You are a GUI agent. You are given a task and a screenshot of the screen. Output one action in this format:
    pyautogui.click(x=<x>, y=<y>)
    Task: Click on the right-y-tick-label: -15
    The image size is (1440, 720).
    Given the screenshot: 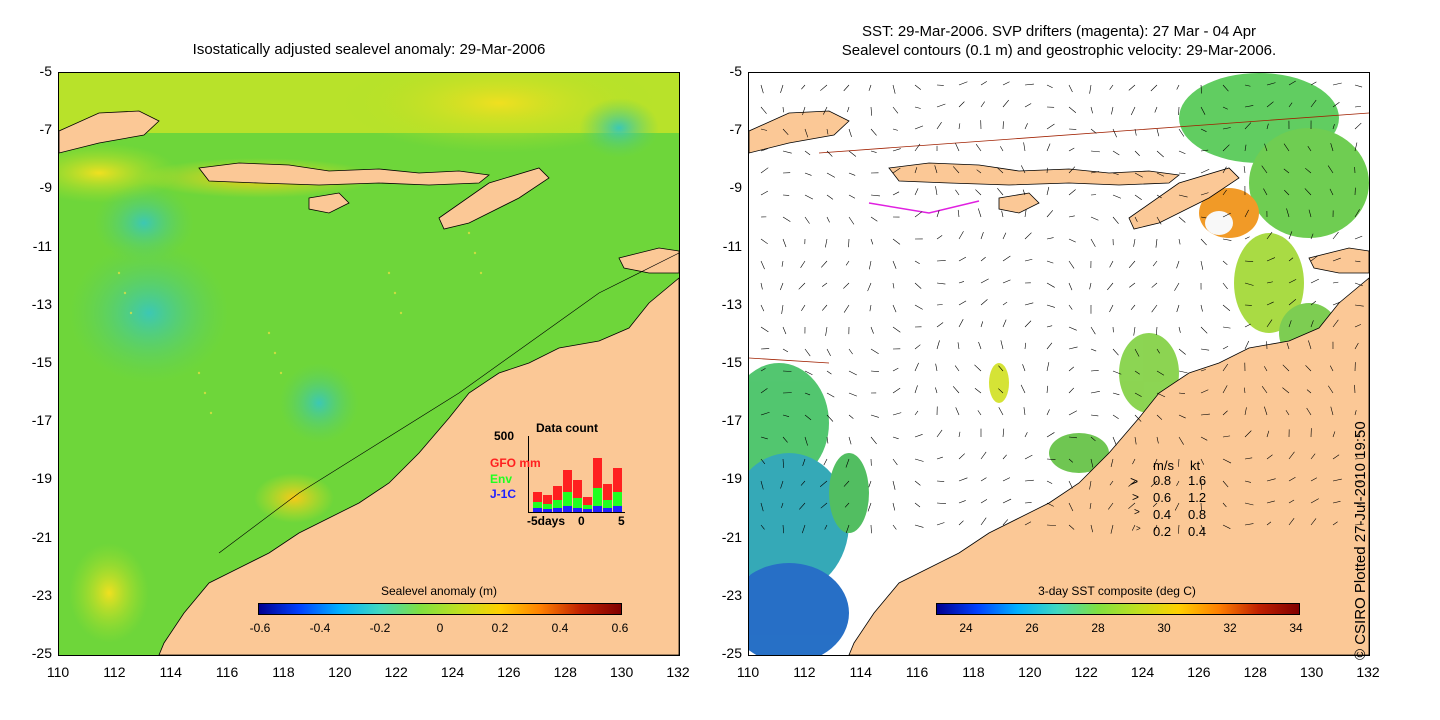 What is the action you would take?
    pyautogui.click(x=731, y=362)
    